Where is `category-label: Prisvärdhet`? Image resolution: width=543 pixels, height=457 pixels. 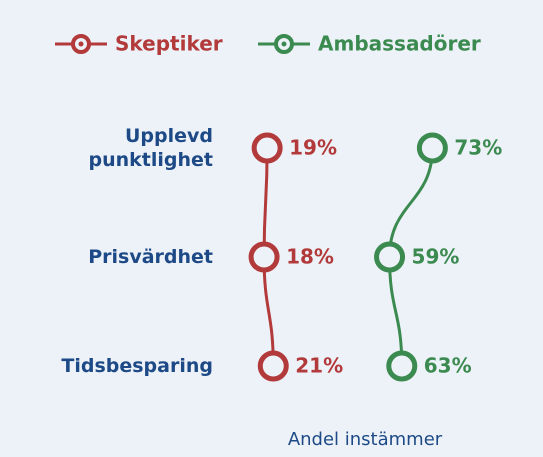
category-label: Prisvärdhet is located at coordinates (150, 257).